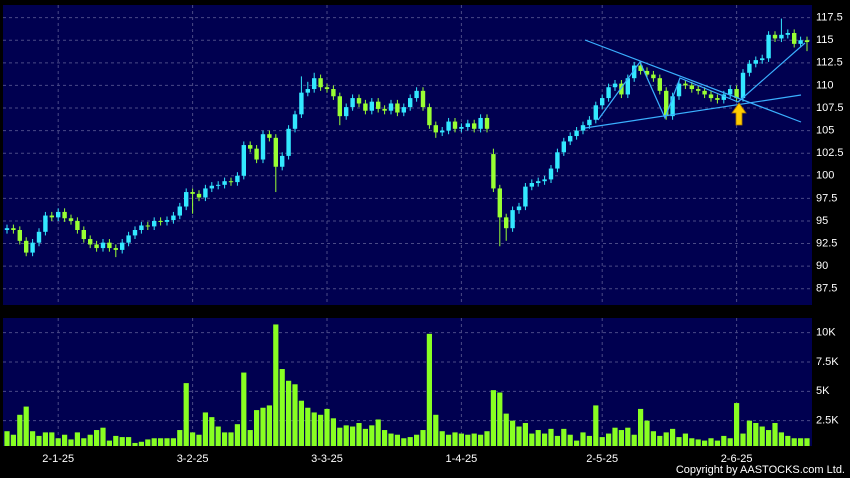 The height and width of the screenshot is (478, 850). What do you see at coordinates (826, 333) in the screenshot?
I see `y-tick-label: 10K` at bounding box center [826, 333].